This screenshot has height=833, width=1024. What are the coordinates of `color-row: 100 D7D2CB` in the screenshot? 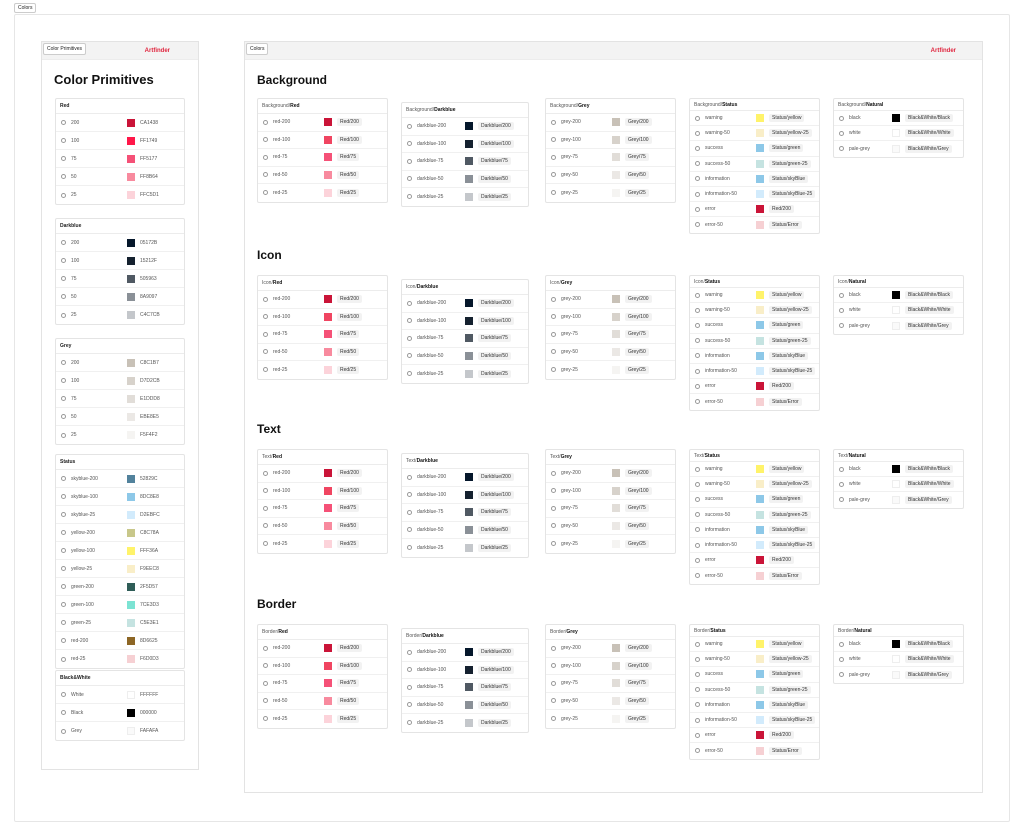 It's located at (120, 381).